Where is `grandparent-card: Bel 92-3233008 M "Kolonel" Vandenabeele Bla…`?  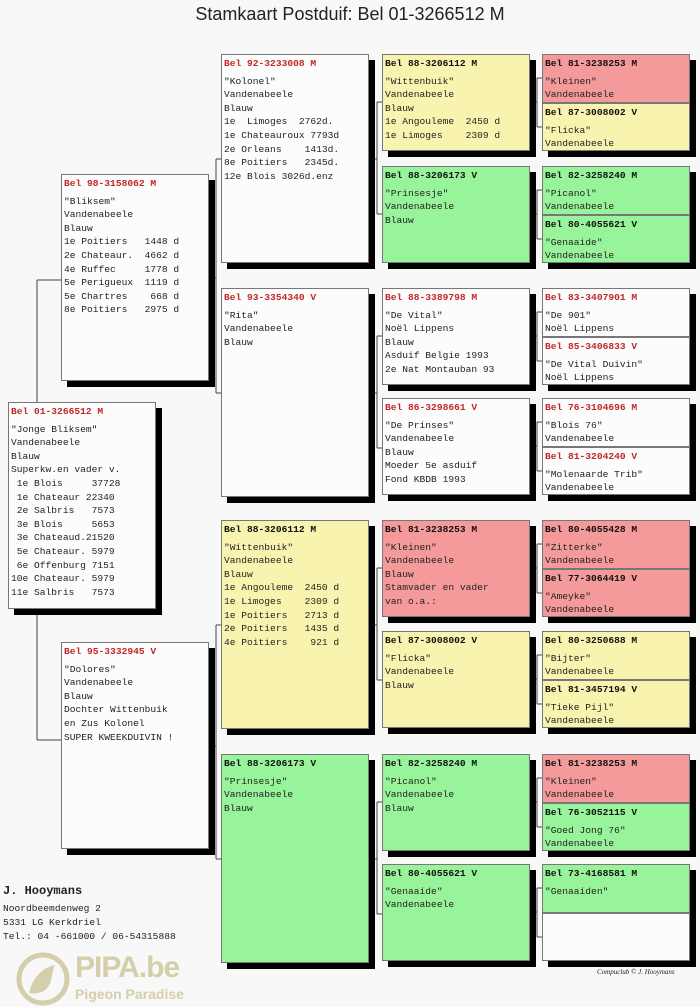 grandparent-card: Bel 92-3233008 M "Kolonel" Vandenabeele Bla… is located at coordinates (295, 158).